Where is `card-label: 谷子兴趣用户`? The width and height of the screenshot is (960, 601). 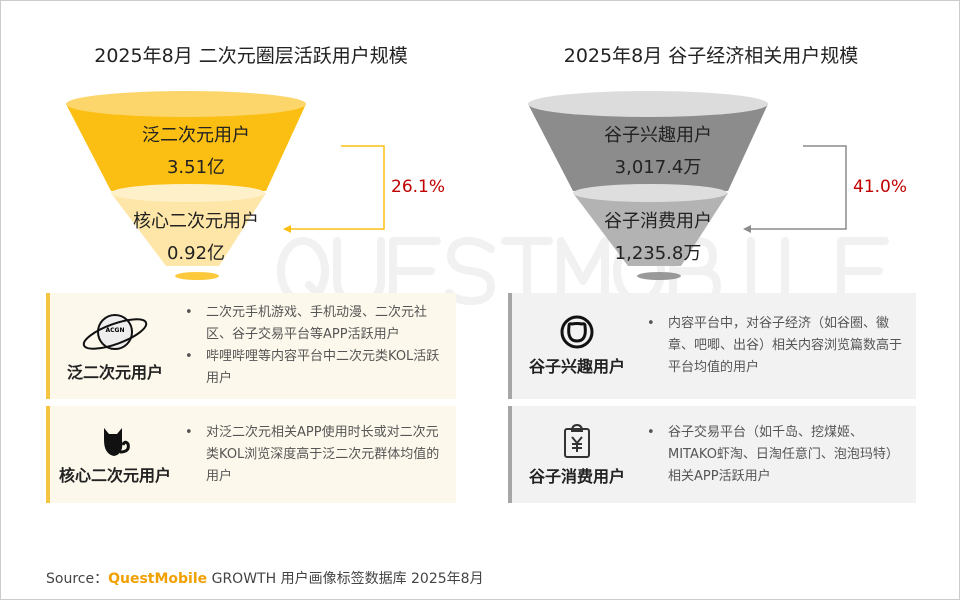
card-label: 谷子兴趣用户 is located at coordinates (576, 366).